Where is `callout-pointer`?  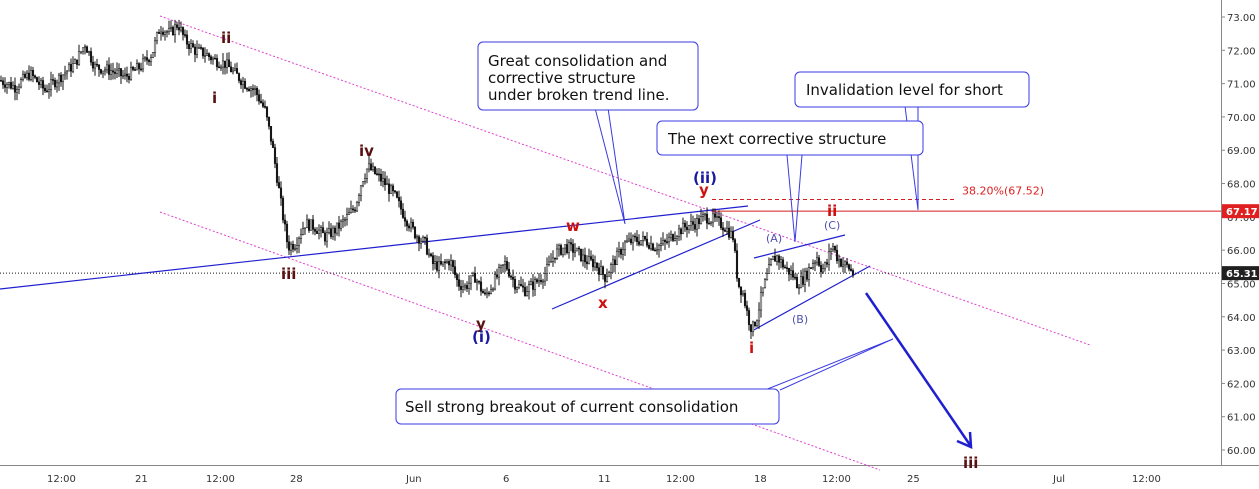
callout-pointer is located at coordinates (794, 198).